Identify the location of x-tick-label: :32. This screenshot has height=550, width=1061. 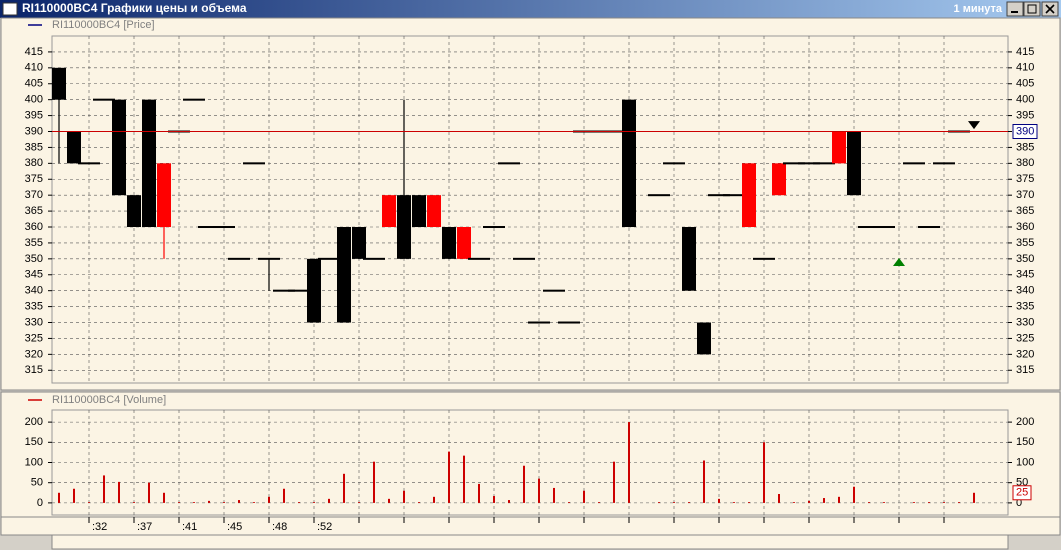
(99, 527).